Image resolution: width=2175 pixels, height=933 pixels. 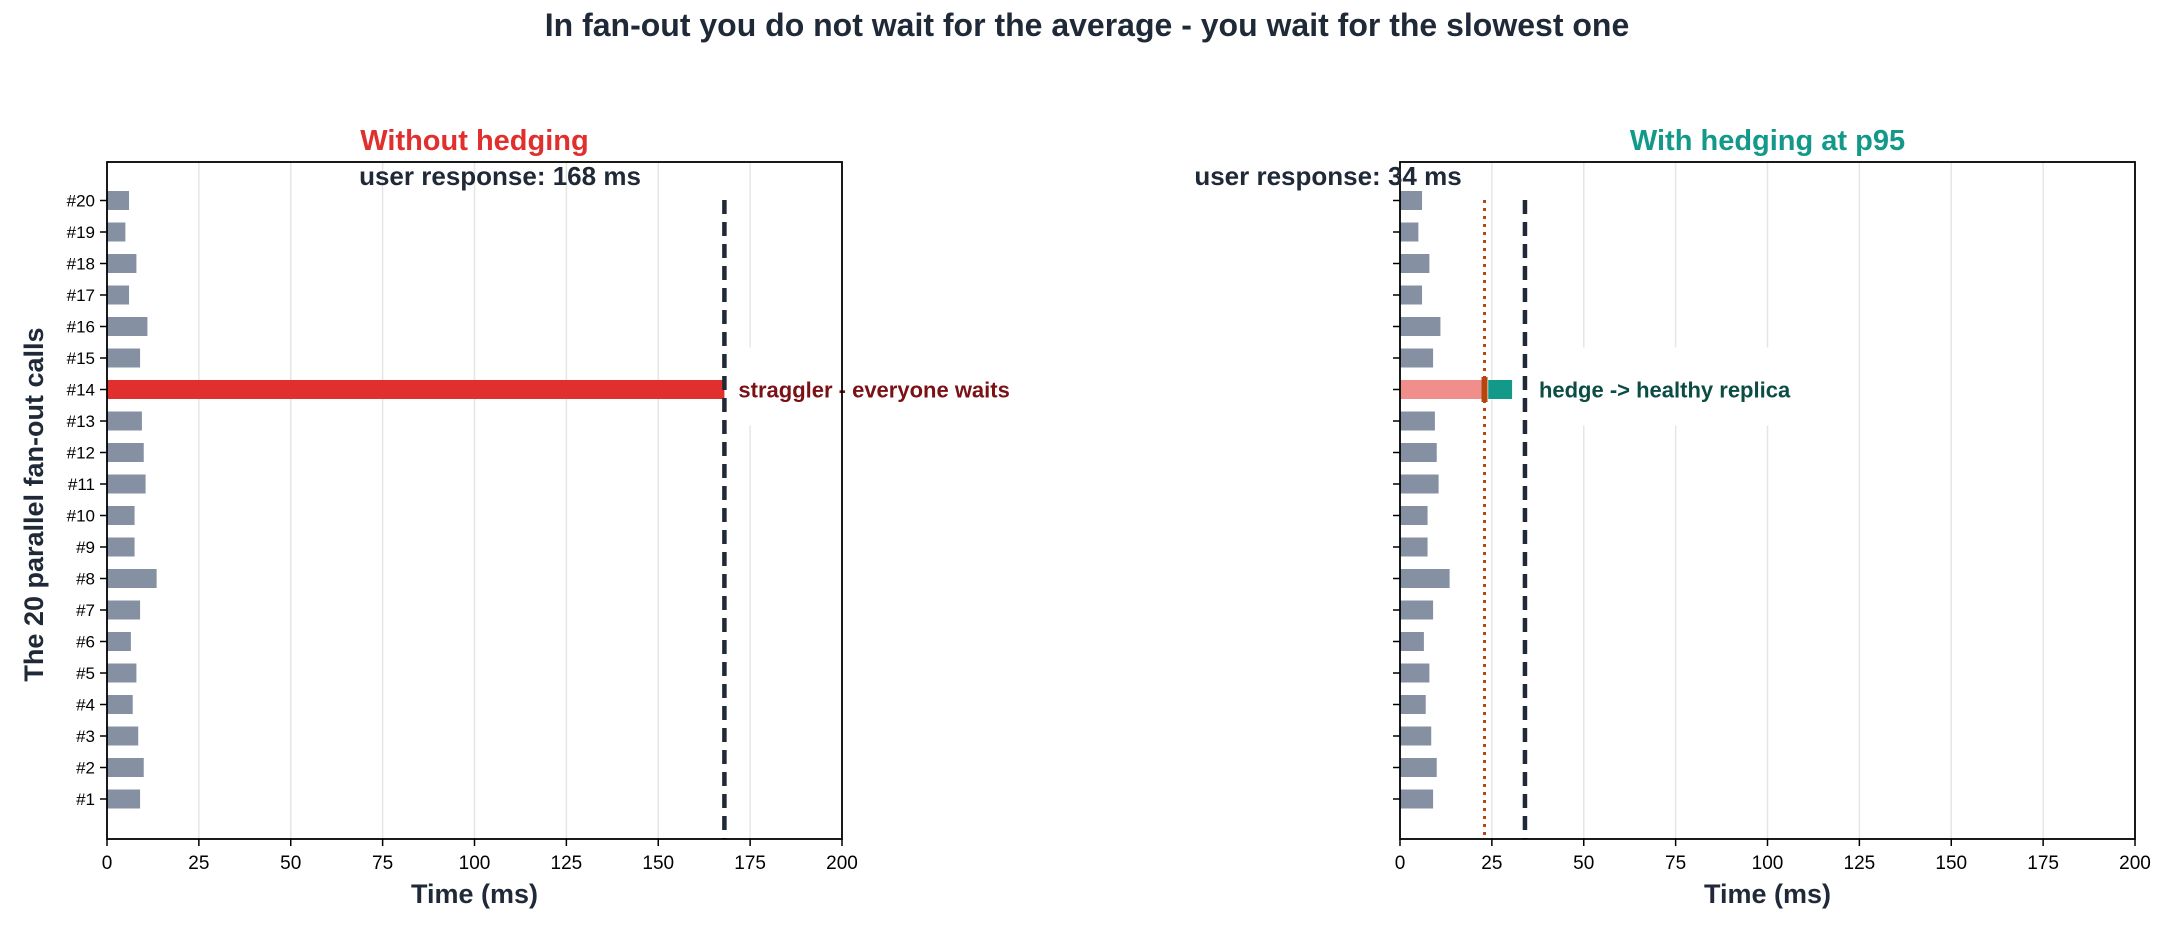 I want to click on y-tick-label: #11, so click(x=81, y=484).